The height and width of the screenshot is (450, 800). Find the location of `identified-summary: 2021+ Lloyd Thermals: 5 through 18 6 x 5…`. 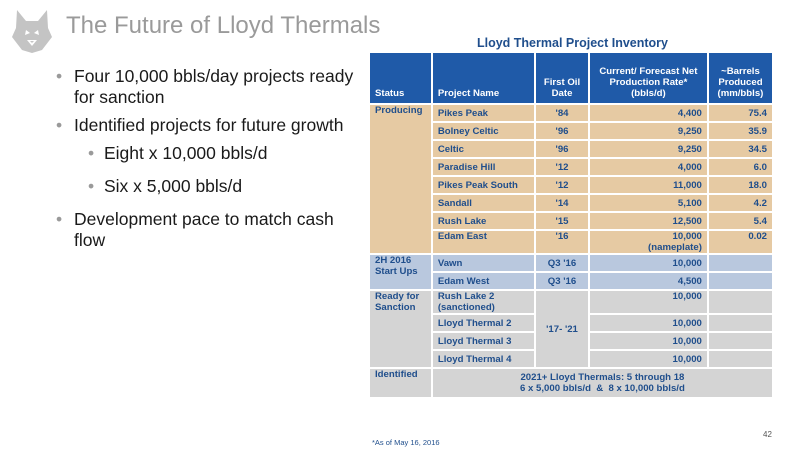

identified-summary: 2021+ Lloyd Thermals: 5 through 18 6 x 5… is located at coordinates (602, 383).